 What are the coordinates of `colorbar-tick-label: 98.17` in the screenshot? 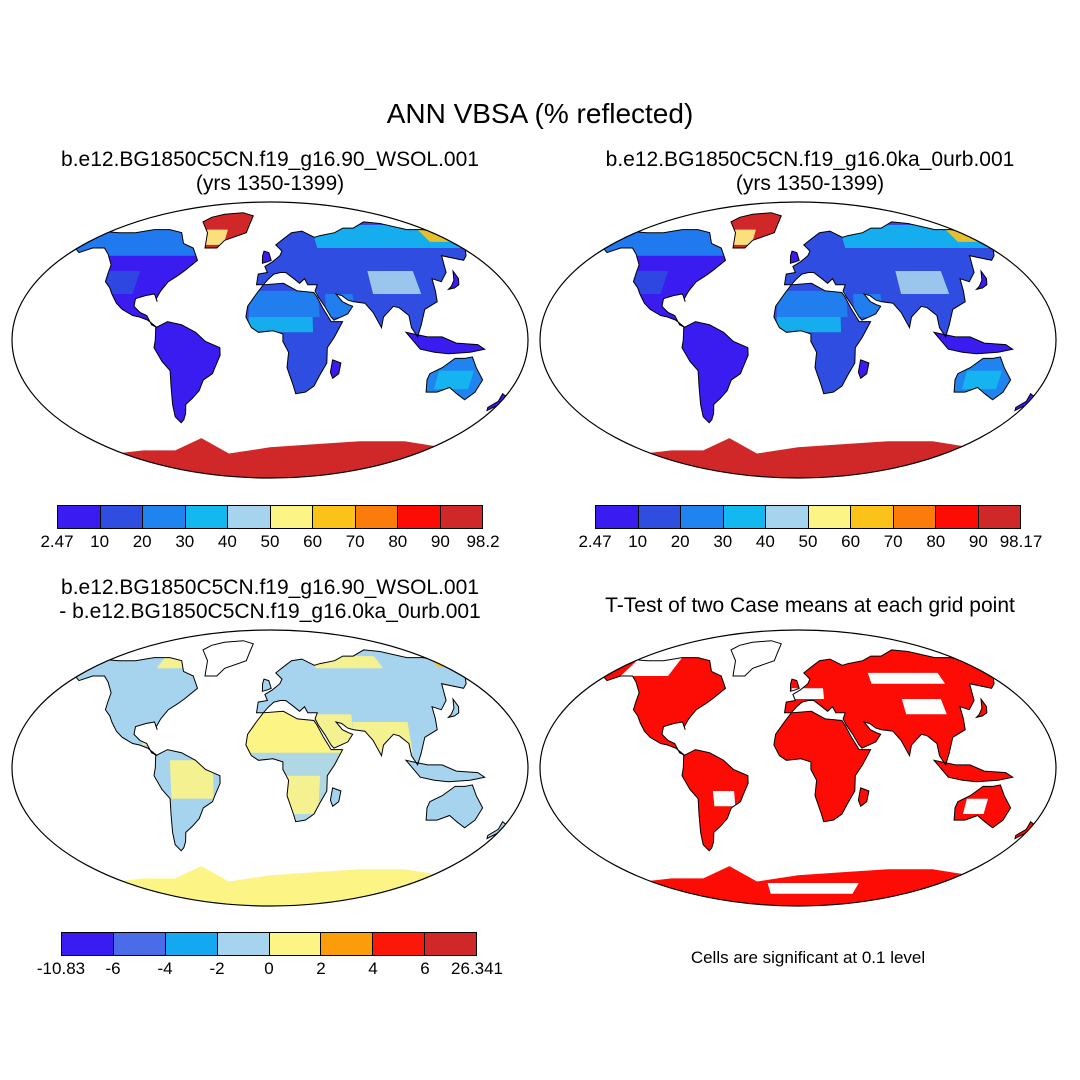 It's located at (1021, 541).